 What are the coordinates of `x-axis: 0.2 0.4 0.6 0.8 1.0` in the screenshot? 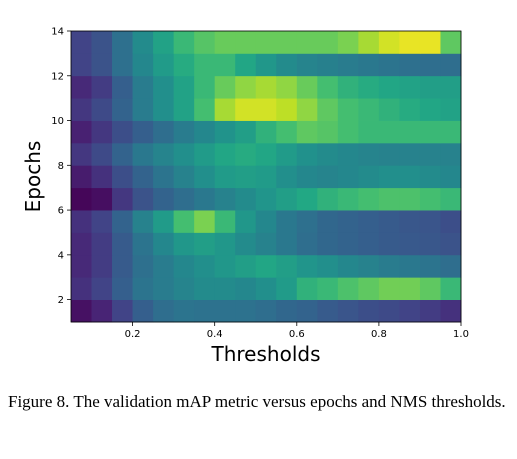 It's located at (297, 331).